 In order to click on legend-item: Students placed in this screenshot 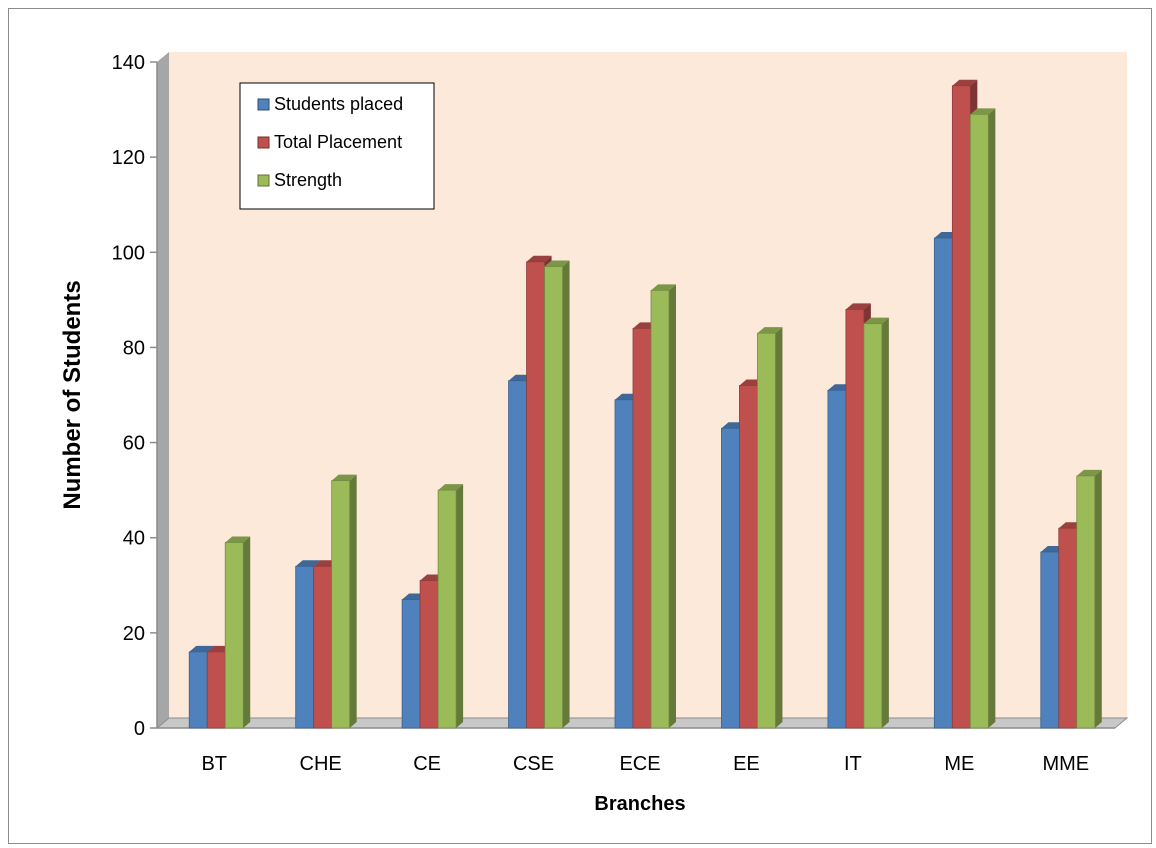, I will do `click(330, 104)`.